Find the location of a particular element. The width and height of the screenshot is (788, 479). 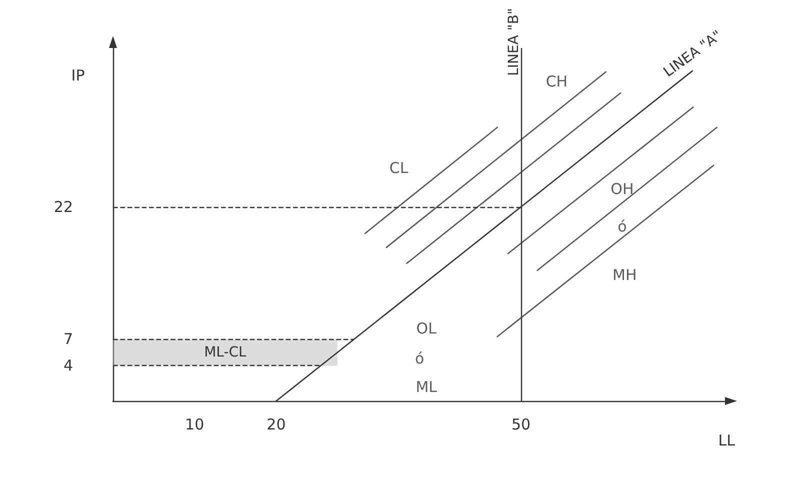

ref-line-label: LINEA "B" is located at coordinates (514, 42).